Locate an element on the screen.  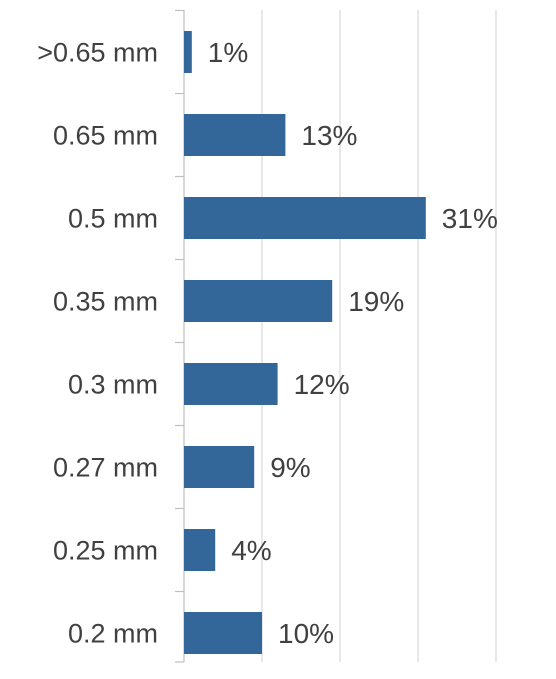
data-label: 1% is located at coordinates (228, 52).